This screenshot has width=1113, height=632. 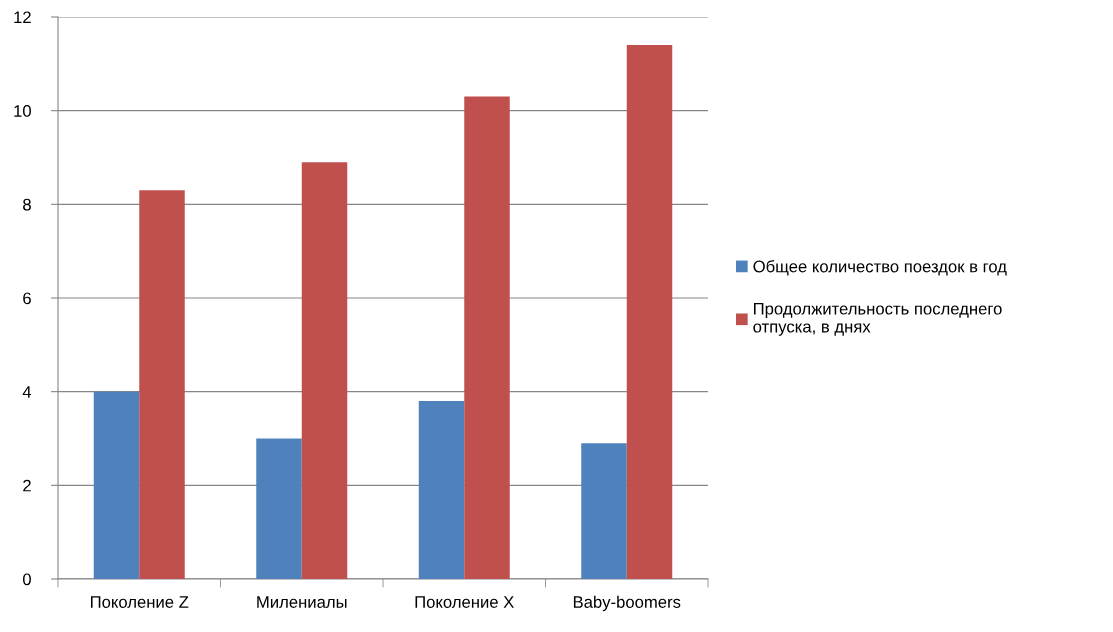 I want to click on y-tick-label: 2, so click(x=27, y=485).